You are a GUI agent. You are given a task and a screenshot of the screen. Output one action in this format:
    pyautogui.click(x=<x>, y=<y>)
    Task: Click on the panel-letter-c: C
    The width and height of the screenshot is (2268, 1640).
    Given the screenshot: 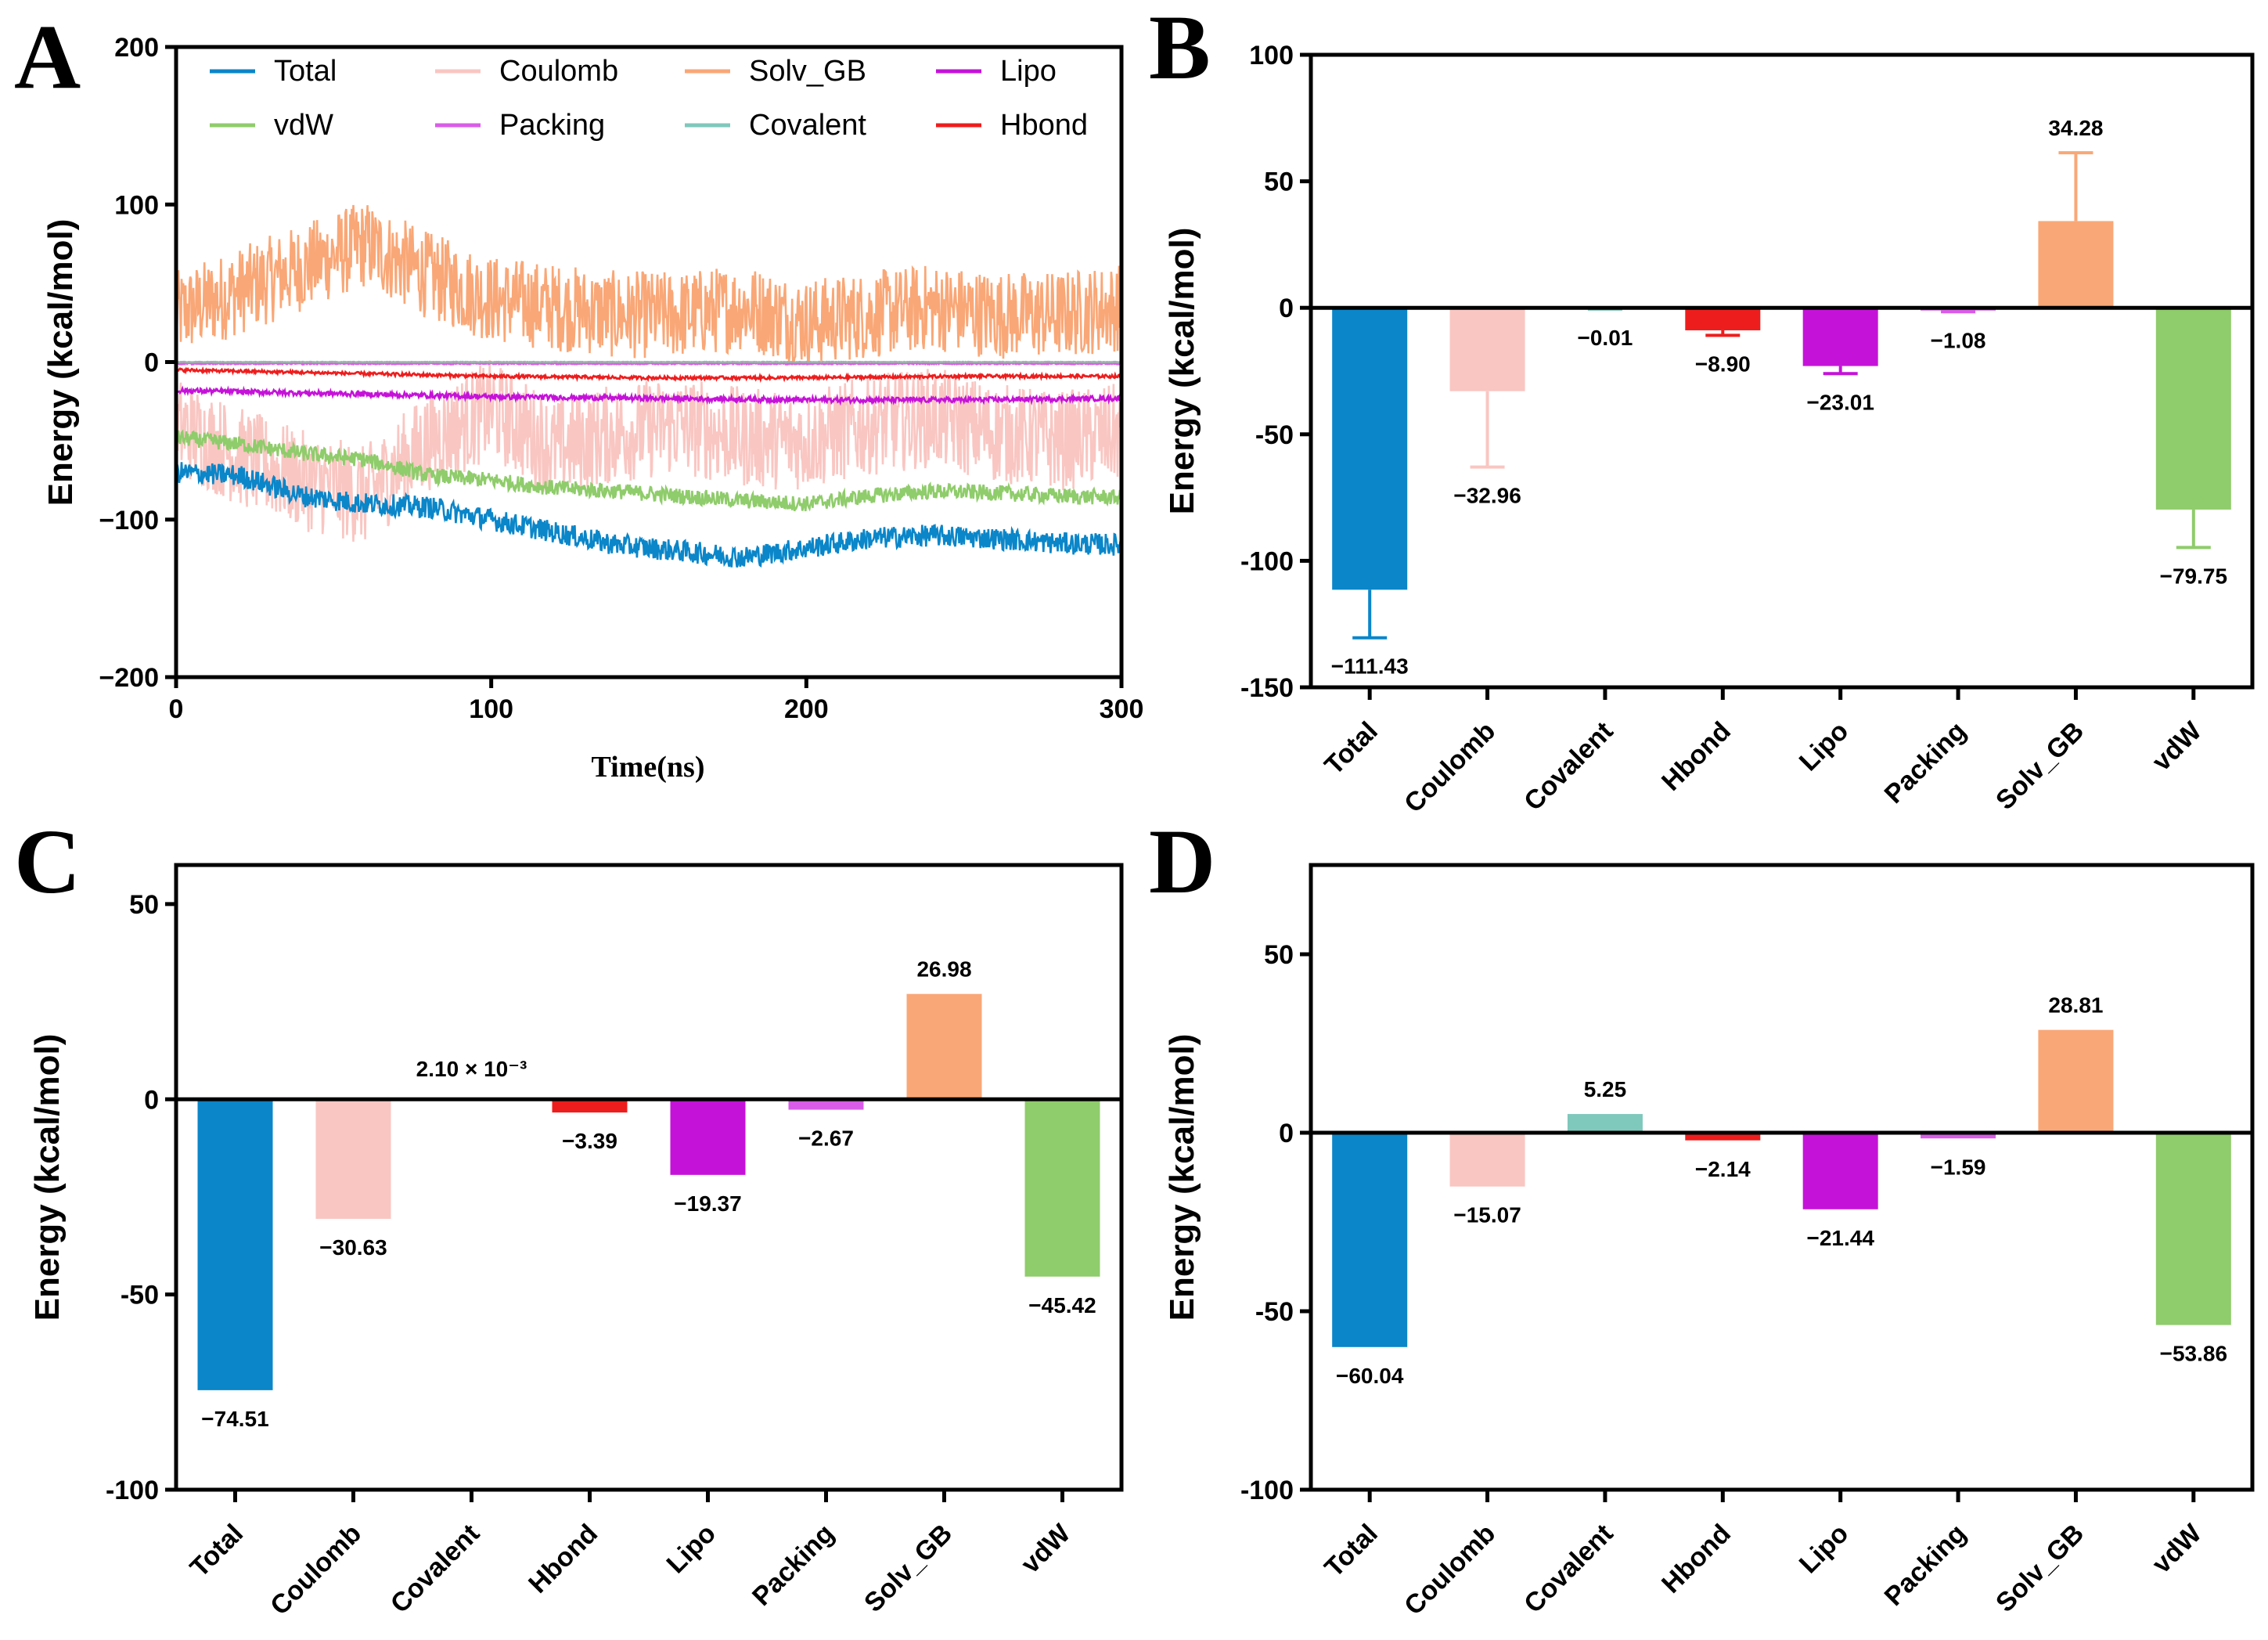 What is the action you would take?
    pyautogui.click(x=47, y=861)
    